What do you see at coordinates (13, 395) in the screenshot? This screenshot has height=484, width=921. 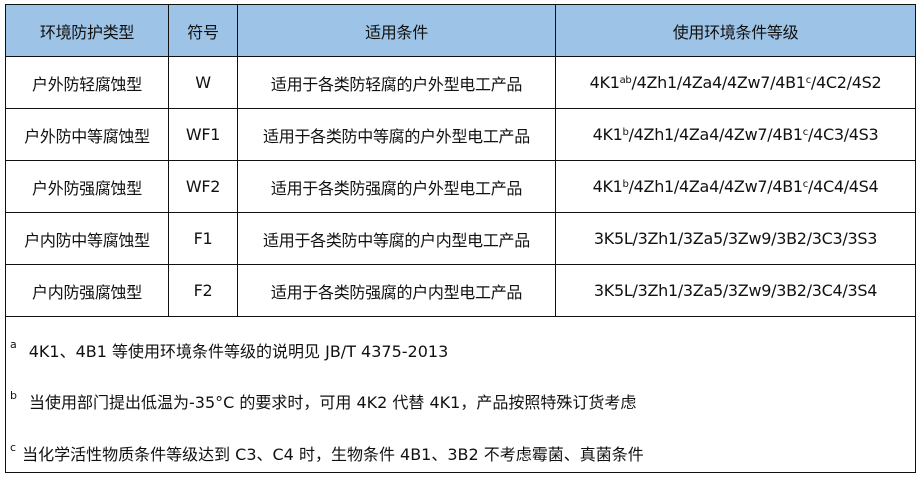 I see `footnote-mark: b` at bounding box center [13, 395].